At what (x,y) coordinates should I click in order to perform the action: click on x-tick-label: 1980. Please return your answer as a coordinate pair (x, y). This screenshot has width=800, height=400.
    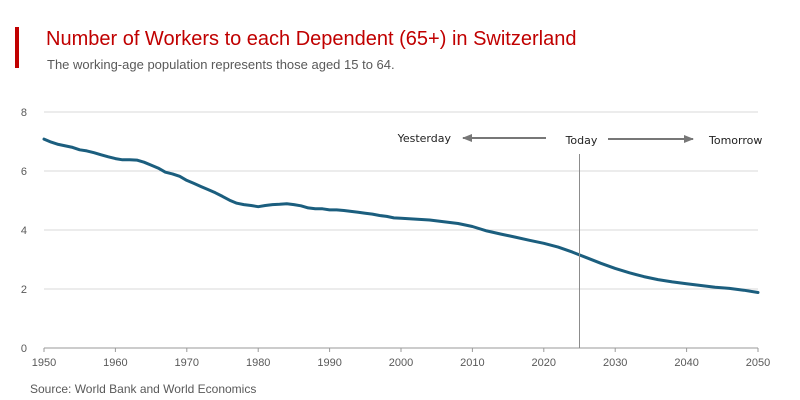
    Looking at the image, I should click on (258, 363).